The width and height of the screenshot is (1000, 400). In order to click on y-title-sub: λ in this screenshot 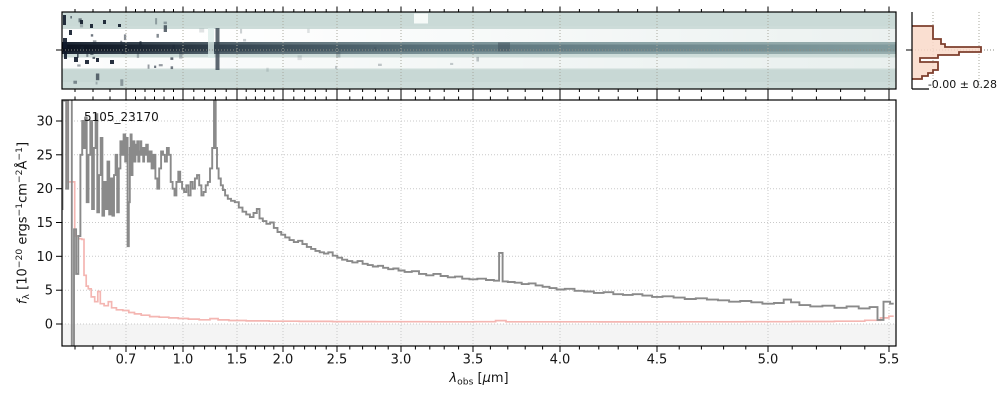, I will do `click(26, 297)`.